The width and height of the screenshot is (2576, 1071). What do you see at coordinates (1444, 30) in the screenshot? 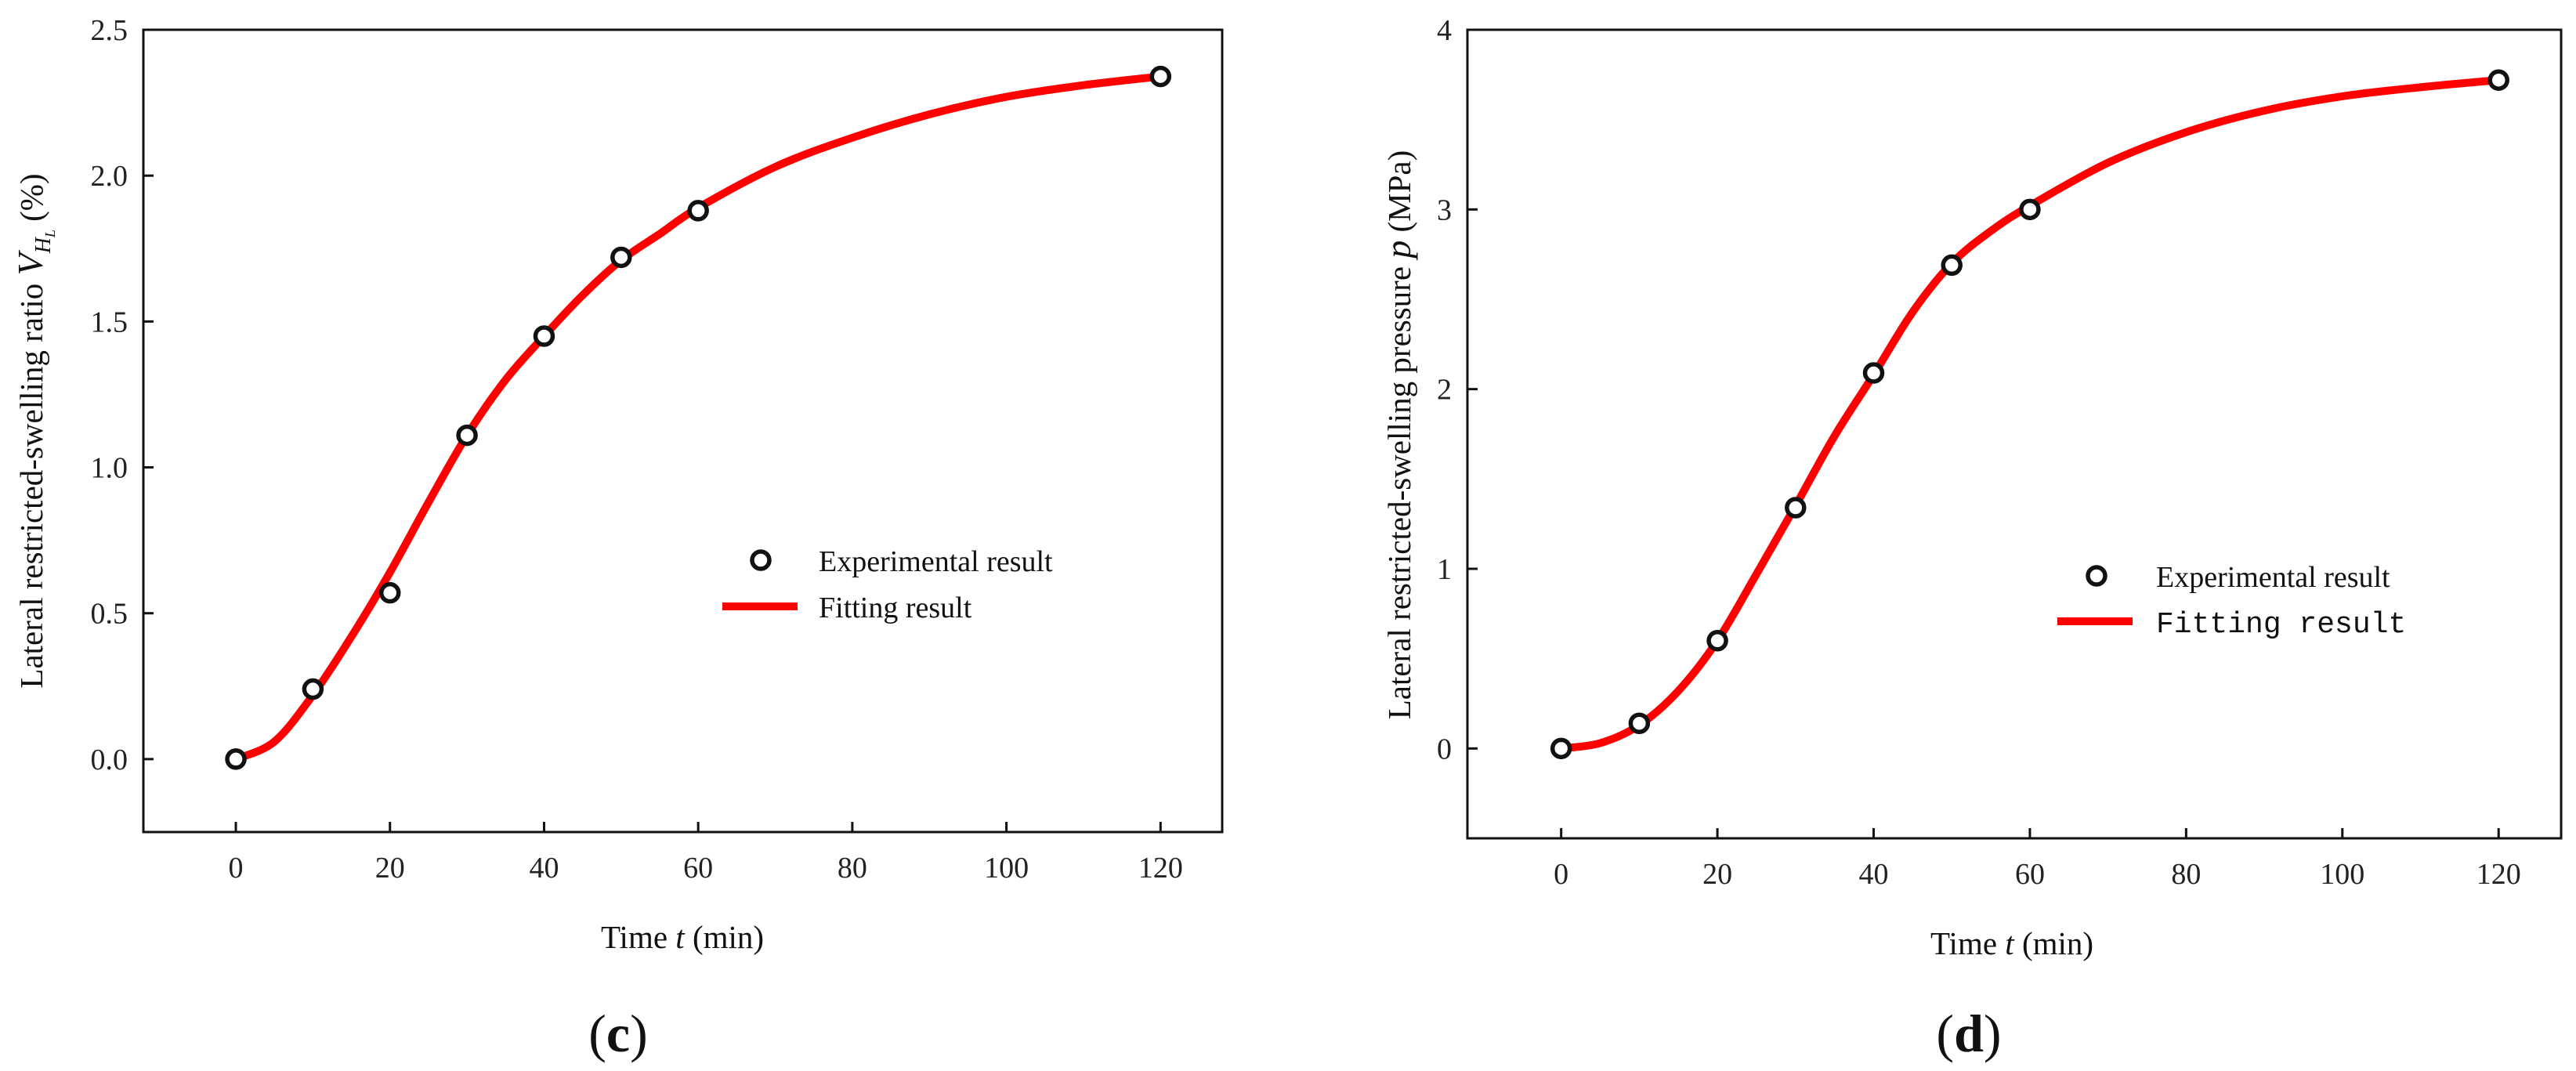
I see `y-tick-label: 4` at bounding box center [1444, 30].